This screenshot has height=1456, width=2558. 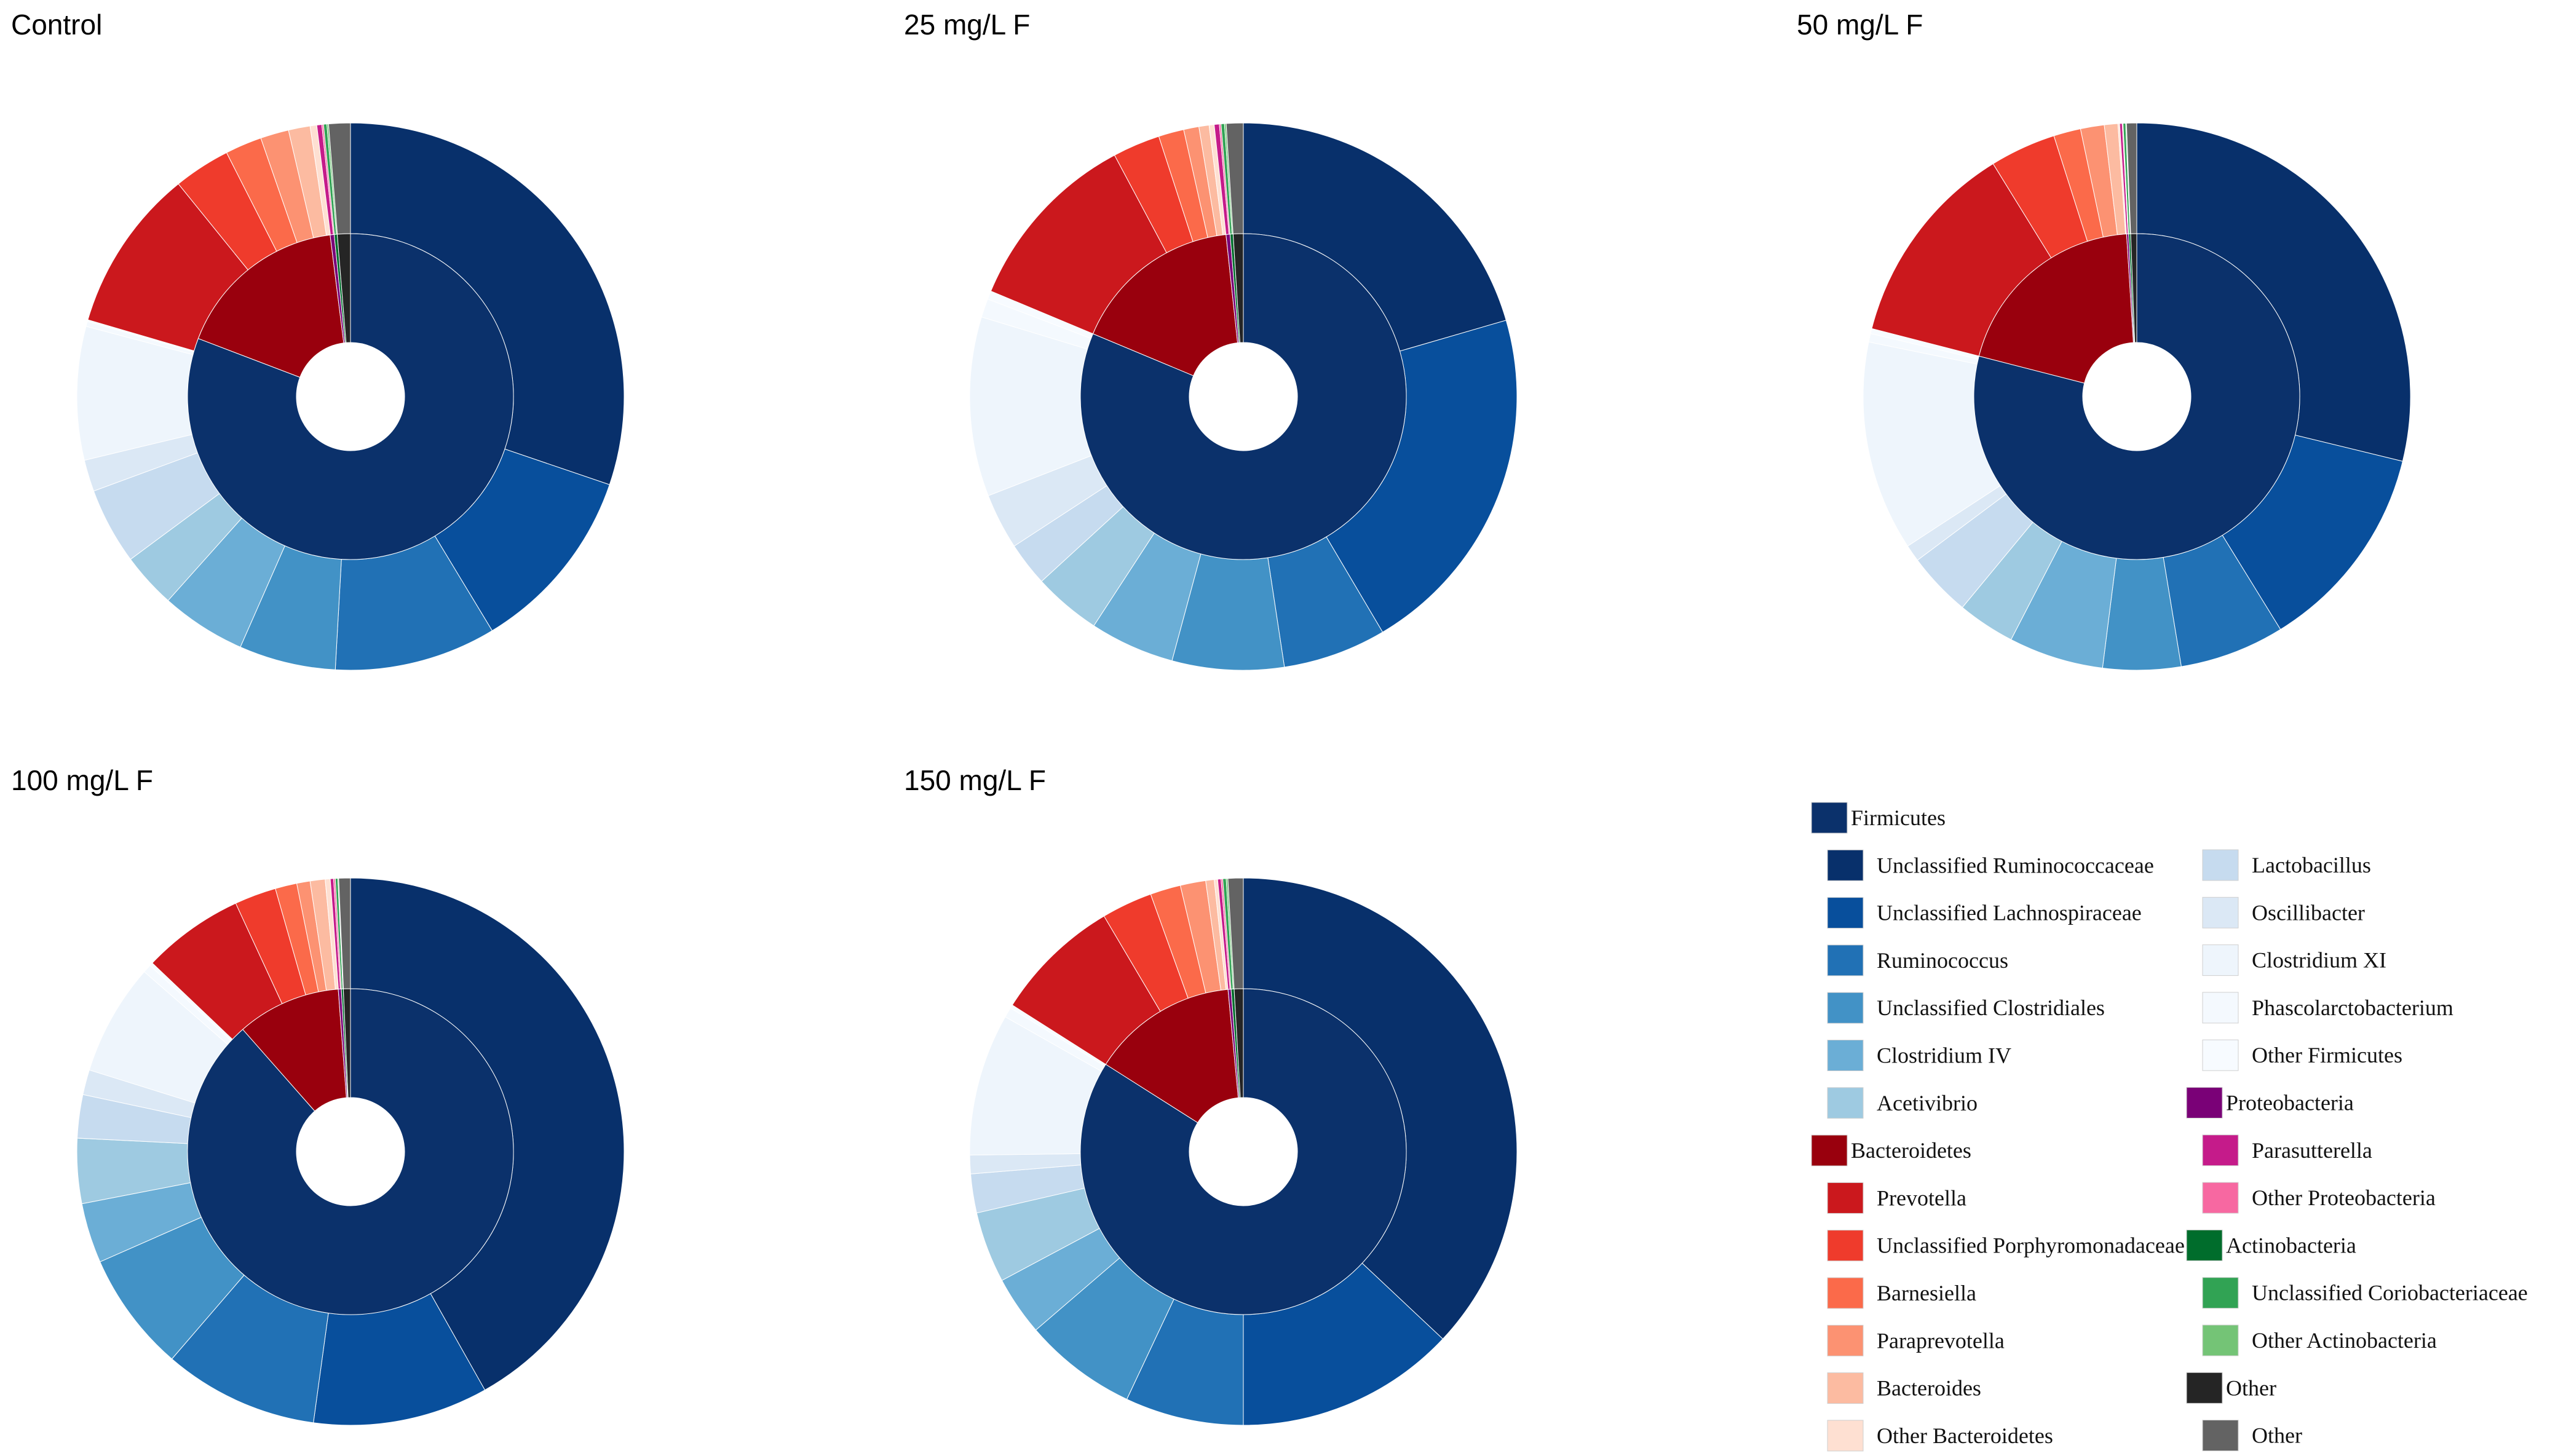 I want to click on legend-item-actinobacteria: Actinobacteria, so click(x=2271, y=1245).